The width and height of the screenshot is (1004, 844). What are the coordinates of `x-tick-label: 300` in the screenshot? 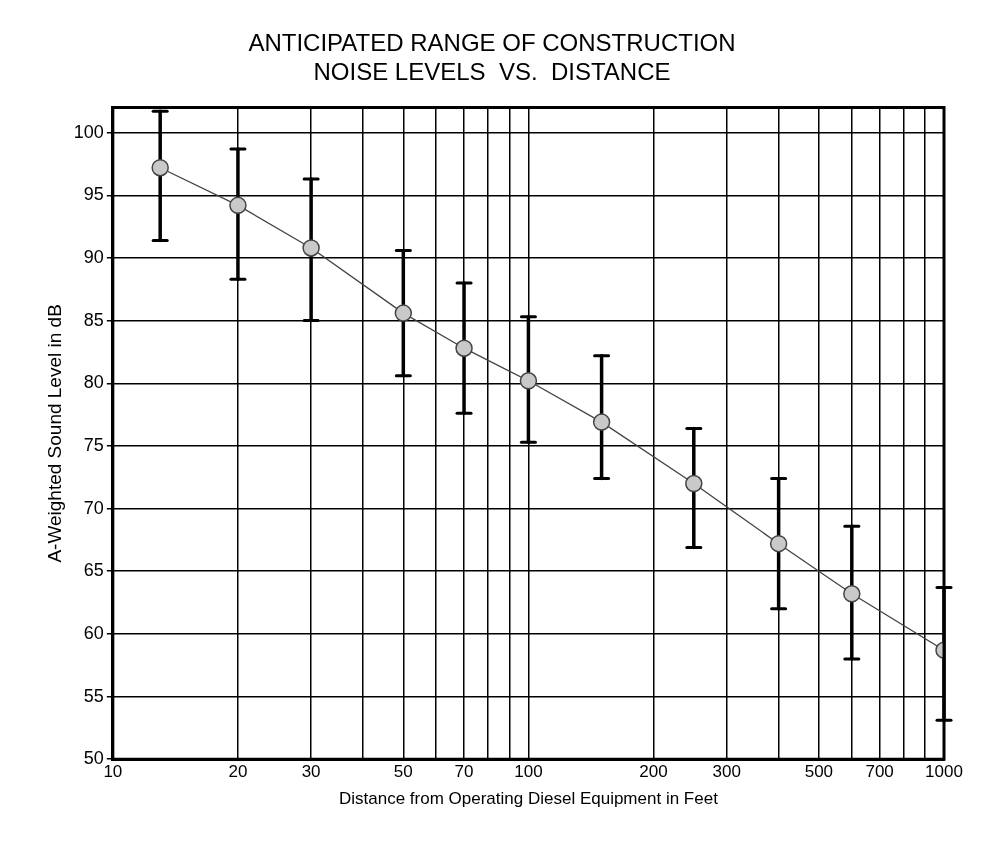 It's located at (726, 772).